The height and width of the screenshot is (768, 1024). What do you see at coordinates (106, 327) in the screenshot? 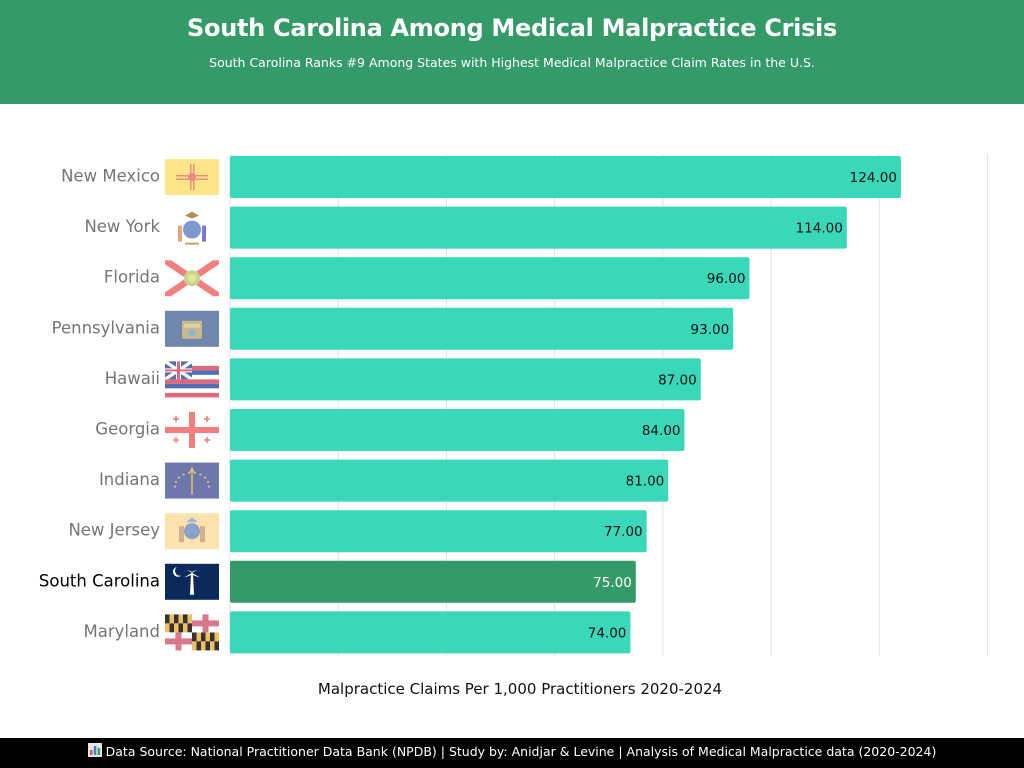
I see `category-label-pennsylvania: Pennsylvania` at bounding box center [106, 327].